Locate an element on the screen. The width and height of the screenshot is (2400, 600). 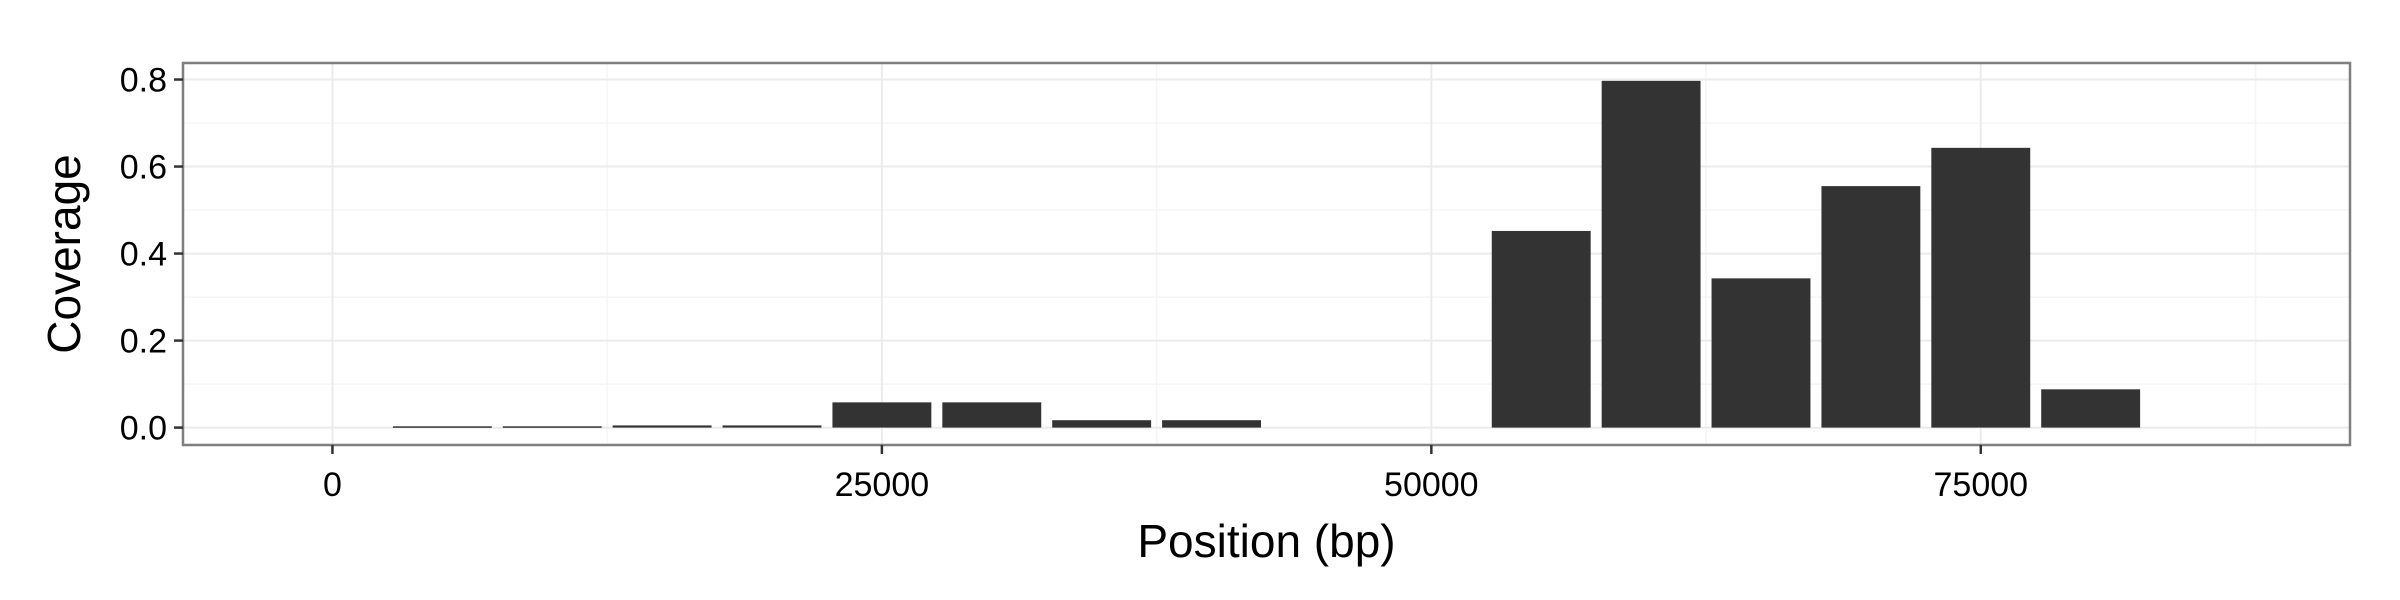
x-tick-label: 50000 is located at coordinates (1431, 485).